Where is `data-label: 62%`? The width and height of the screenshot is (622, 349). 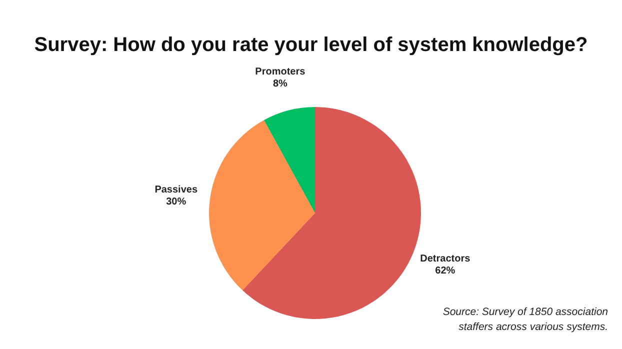
data-label: 62% is located at coordinates (445, 271).